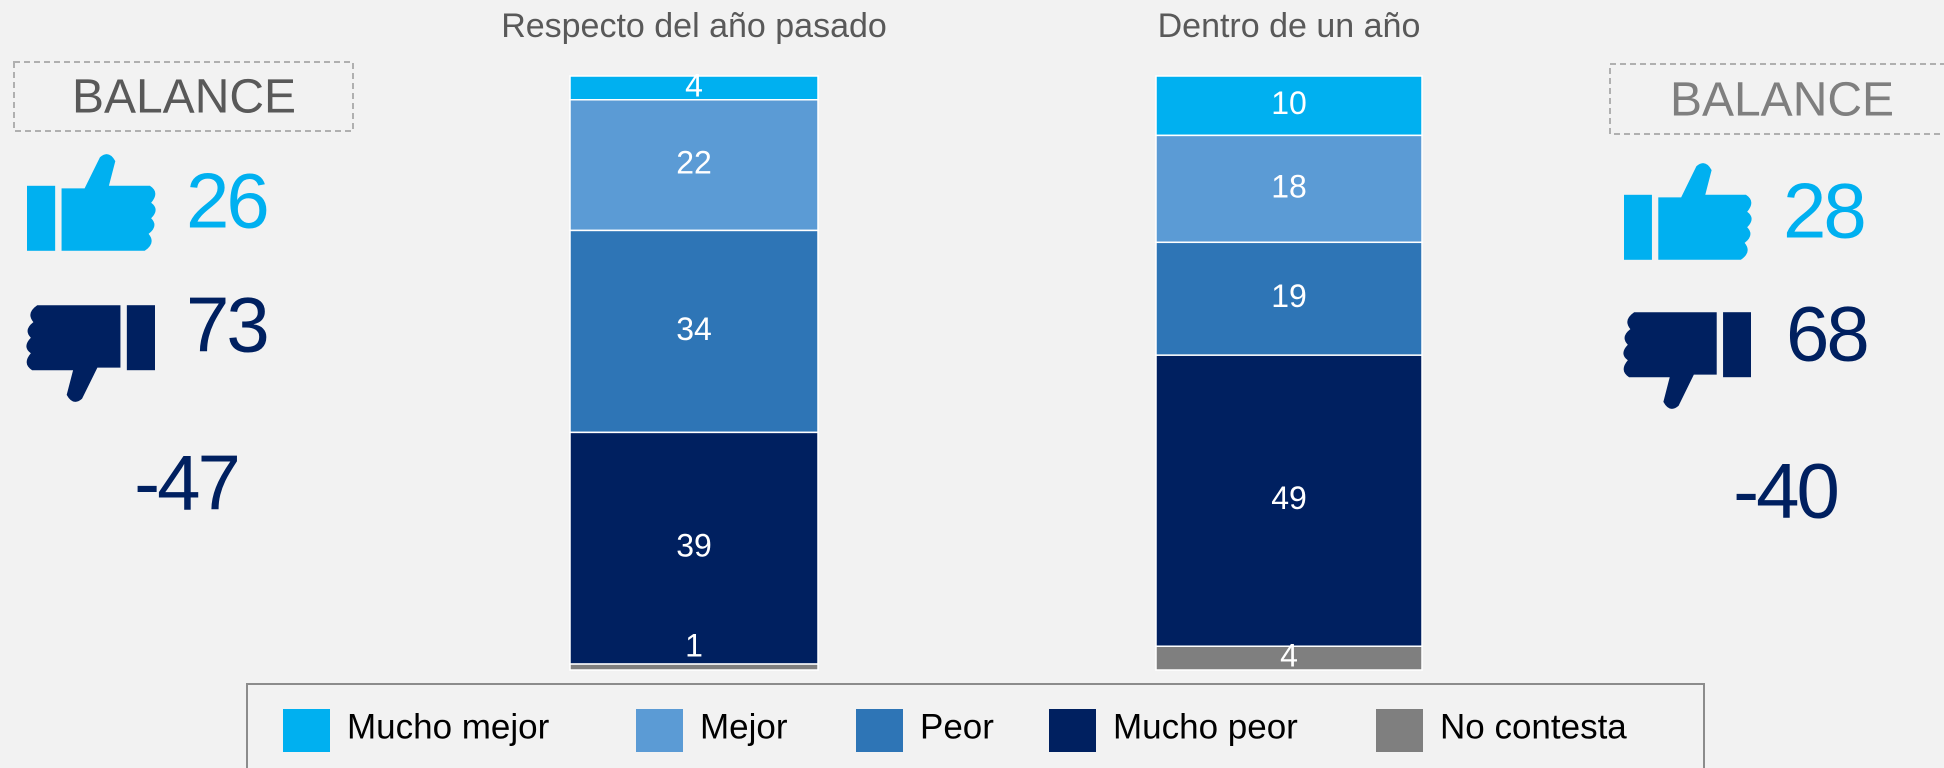 This screenshot has width=1944, height=768. Describe the element at coordinates (1533, 726) in the screenshot. I see `legend-label: No contesta` at that location.